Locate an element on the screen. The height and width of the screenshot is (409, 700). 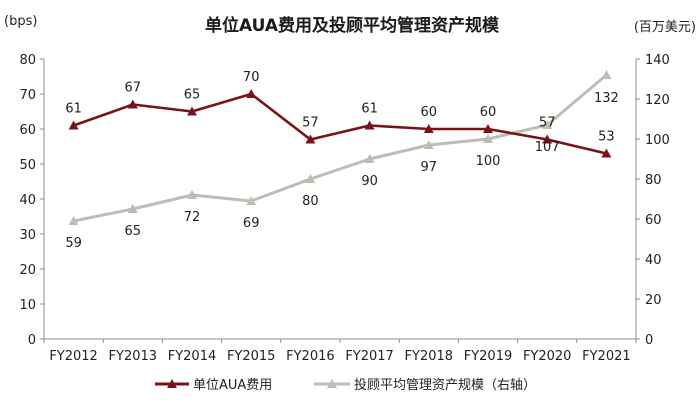
right-tick-label: 60 is located at coordinates (653, 220).